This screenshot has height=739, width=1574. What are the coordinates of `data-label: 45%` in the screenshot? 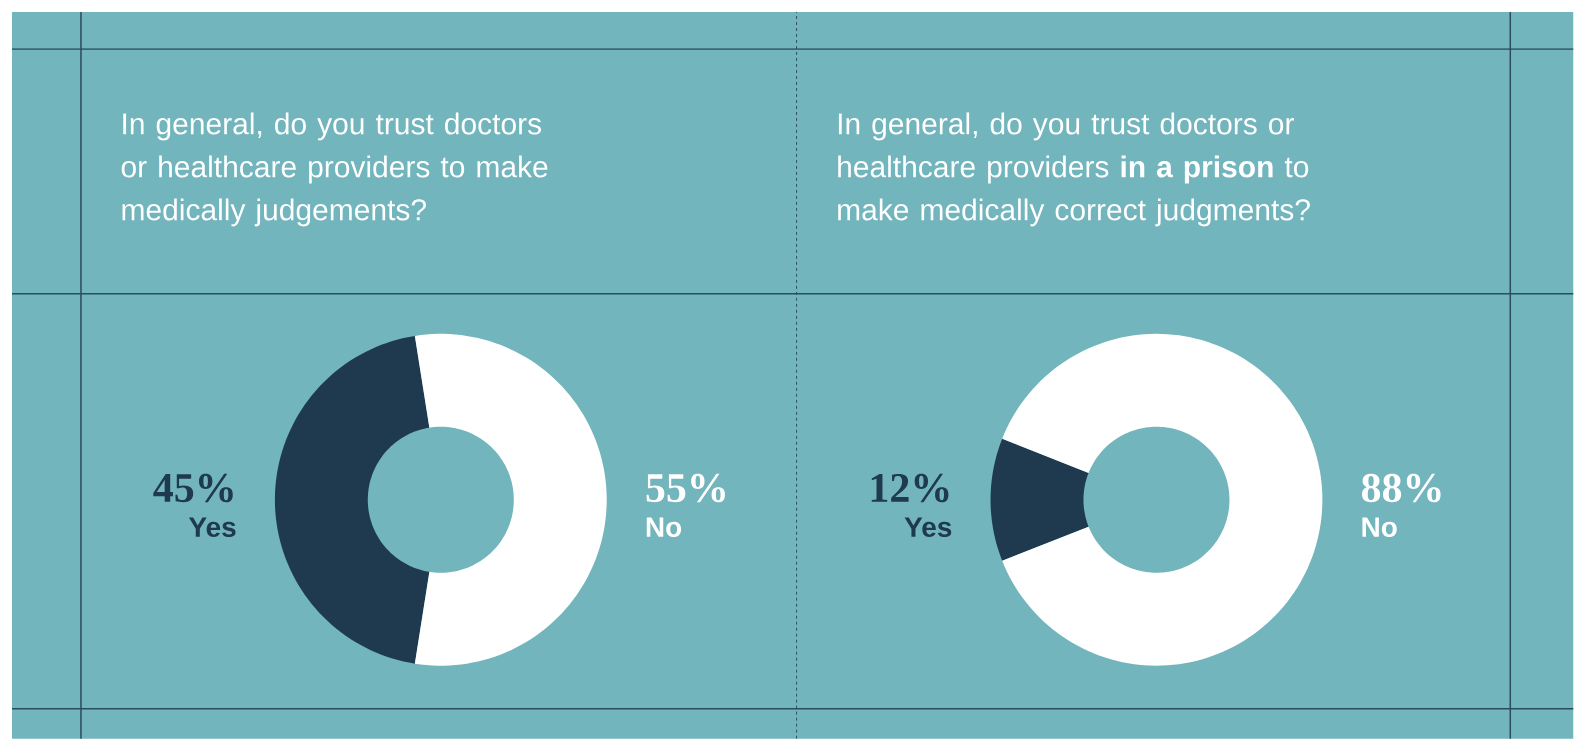 It's located at (193, 488).